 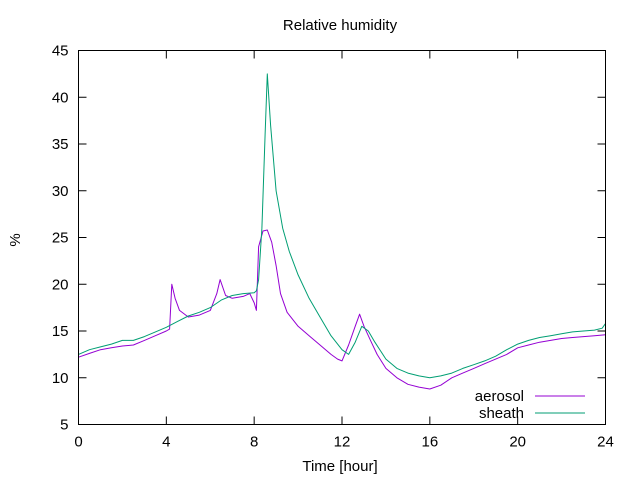 What do you see at coordinates (64, 425) in the screenshot?
I see `y-tick-label: 5` at bounding box center [64, 425].